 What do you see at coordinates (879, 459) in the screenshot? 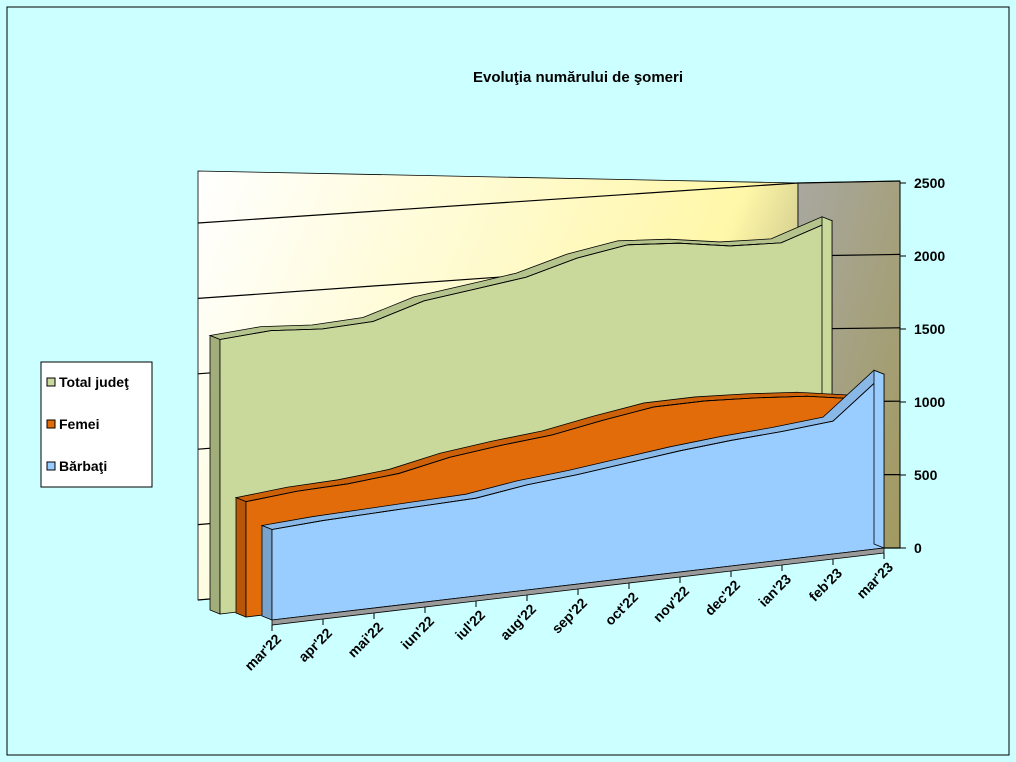
I see `area-end` at bounding box center [879, 459].